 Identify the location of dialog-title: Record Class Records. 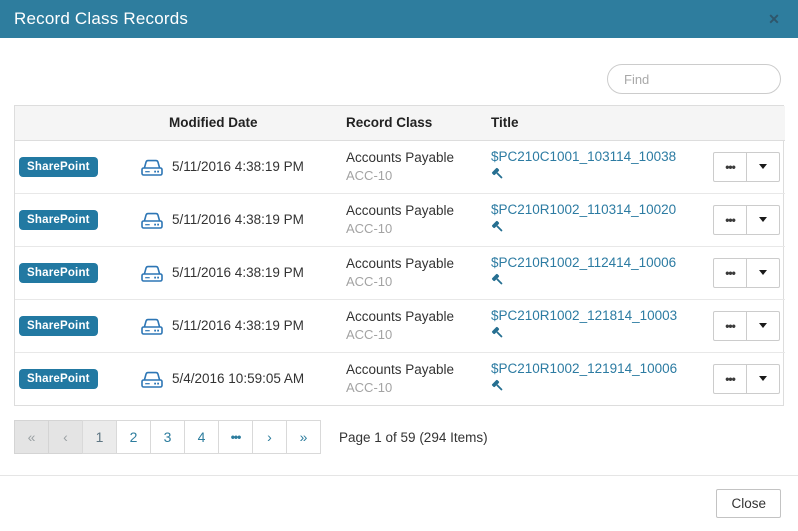
(101, 18).